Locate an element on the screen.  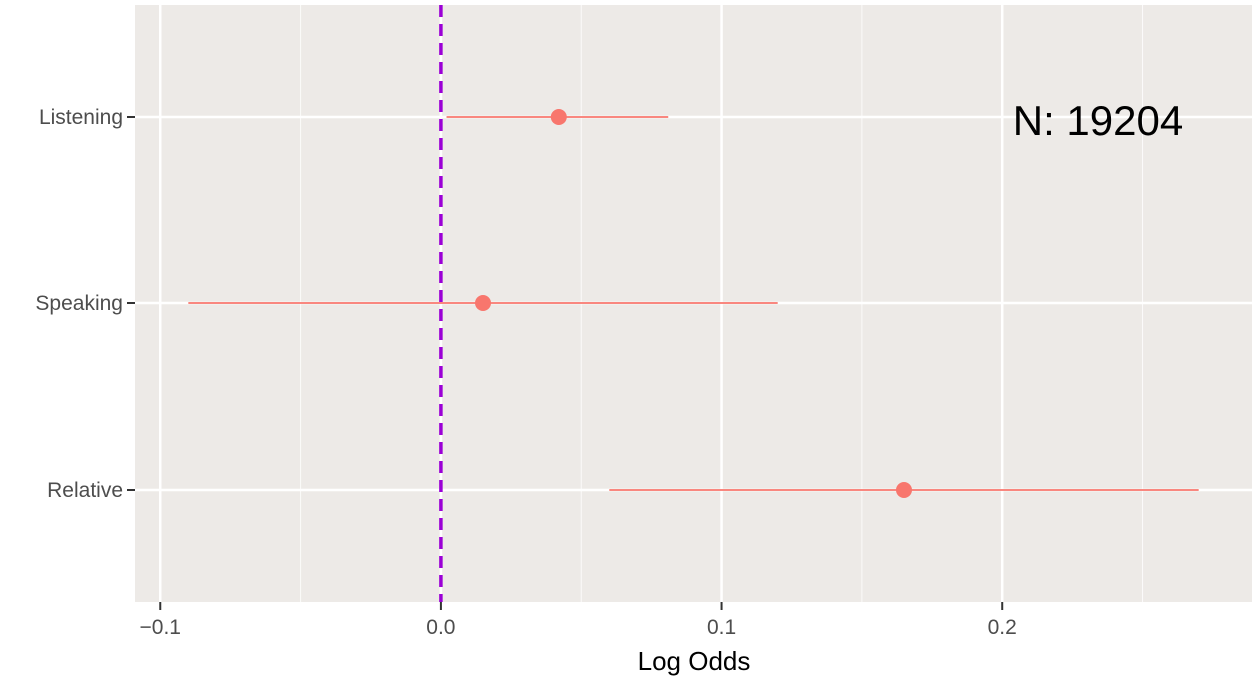
x-tick-label: 0.0 is located at coordinates (440, 627).